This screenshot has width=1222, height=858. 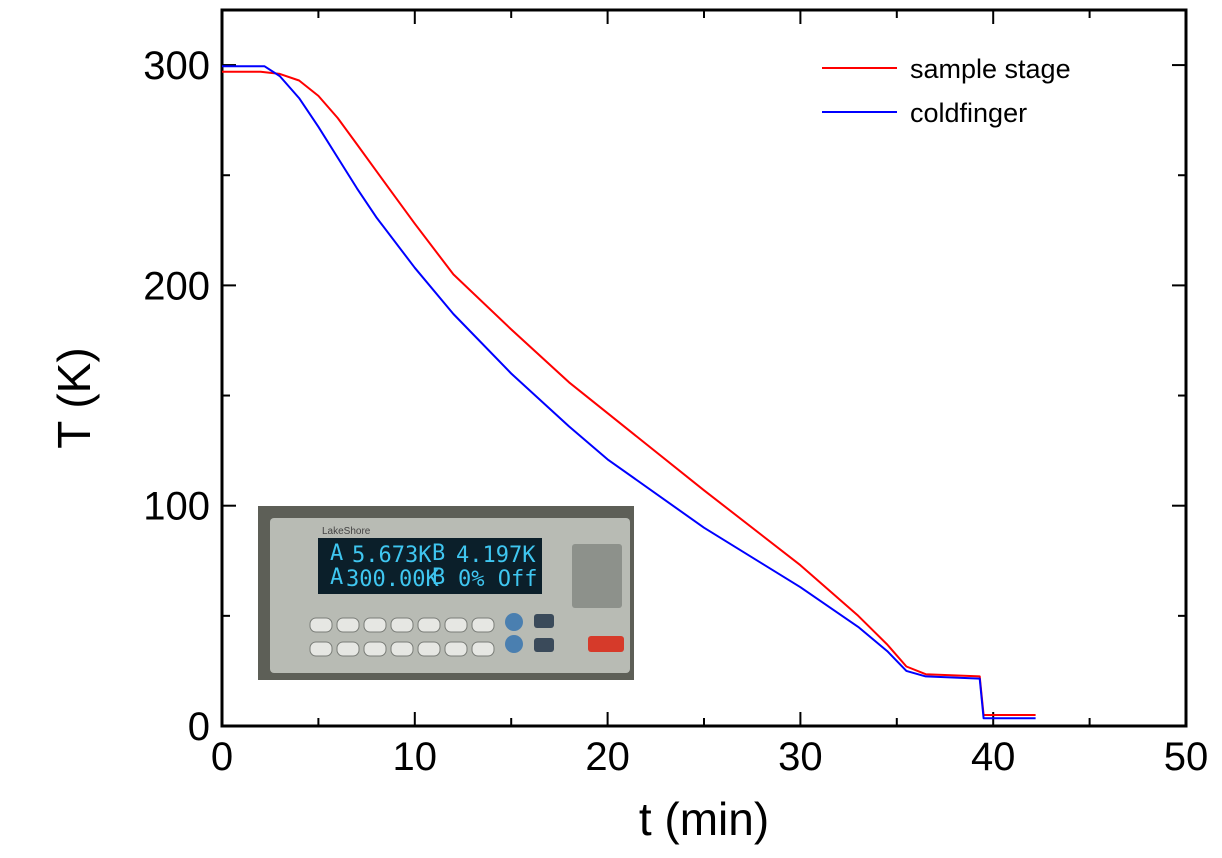 I want to click on x-axis-title: t (min), so click(x=704, y=819).